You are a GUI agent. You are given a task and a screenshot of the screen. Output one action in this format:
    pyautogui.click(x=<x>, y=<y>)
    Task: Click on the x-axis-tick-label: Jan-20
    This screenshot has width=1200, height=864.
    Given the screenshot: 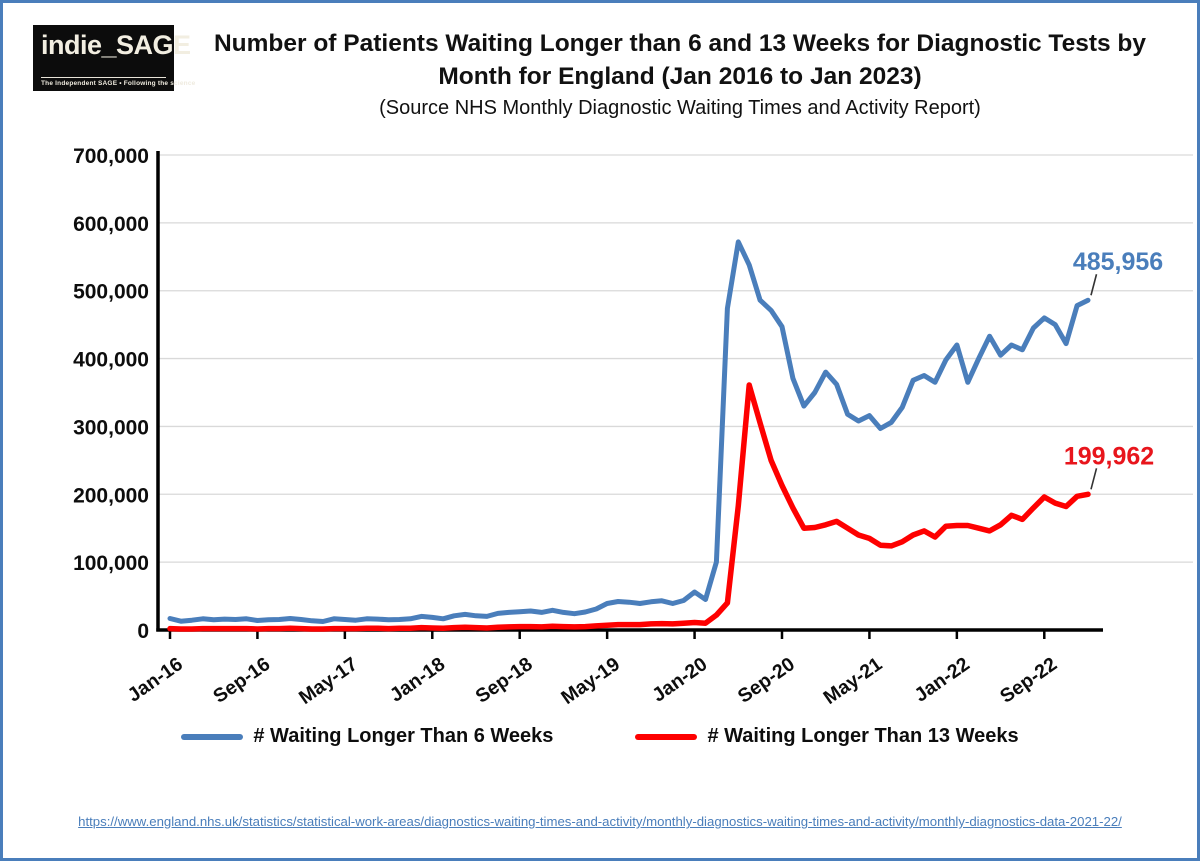 What is the action you would take?
    pyautogui.click(x=679, y=680)
    